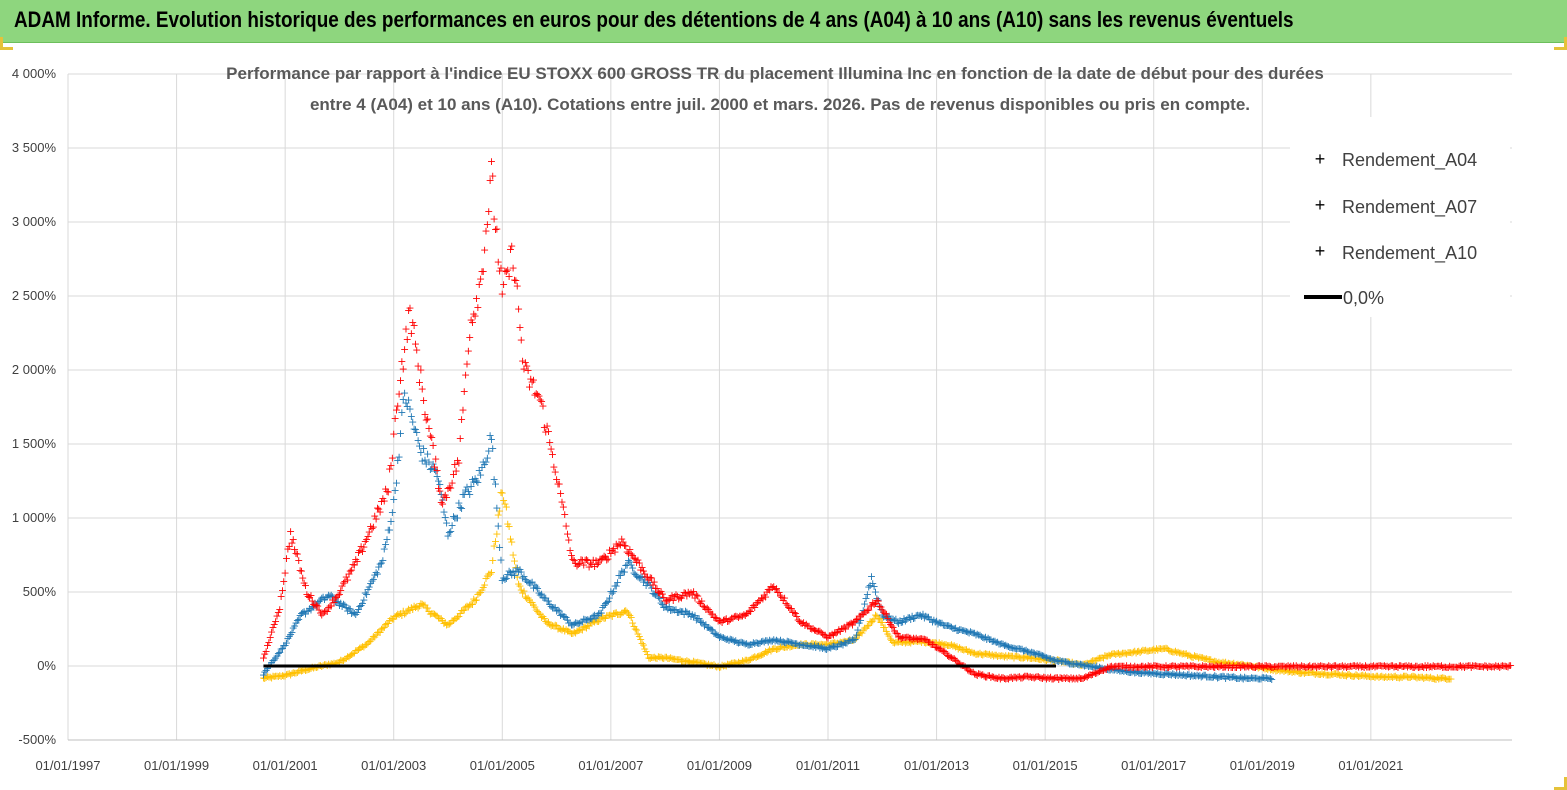  Describe the element at coordinates (1560, 43) in the screenshot. I see `corner-marker-top-right` at that location.